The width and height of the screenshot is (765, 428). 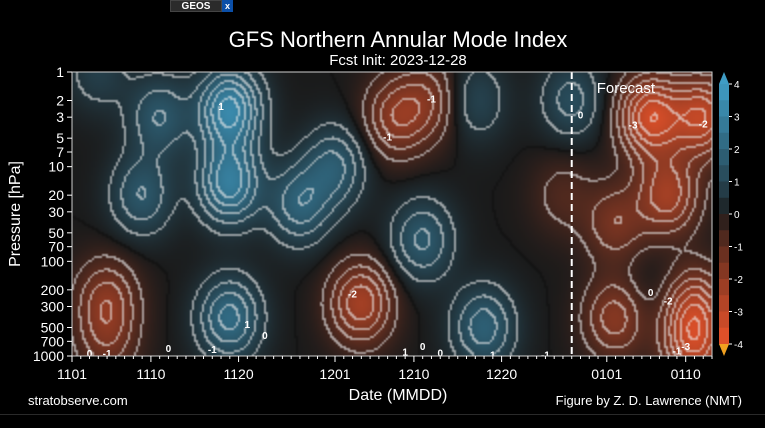 I want to click on x-axis: 1101 1110 1120 1201 1210 1220 0101 0110, so click(x=385, y=369).